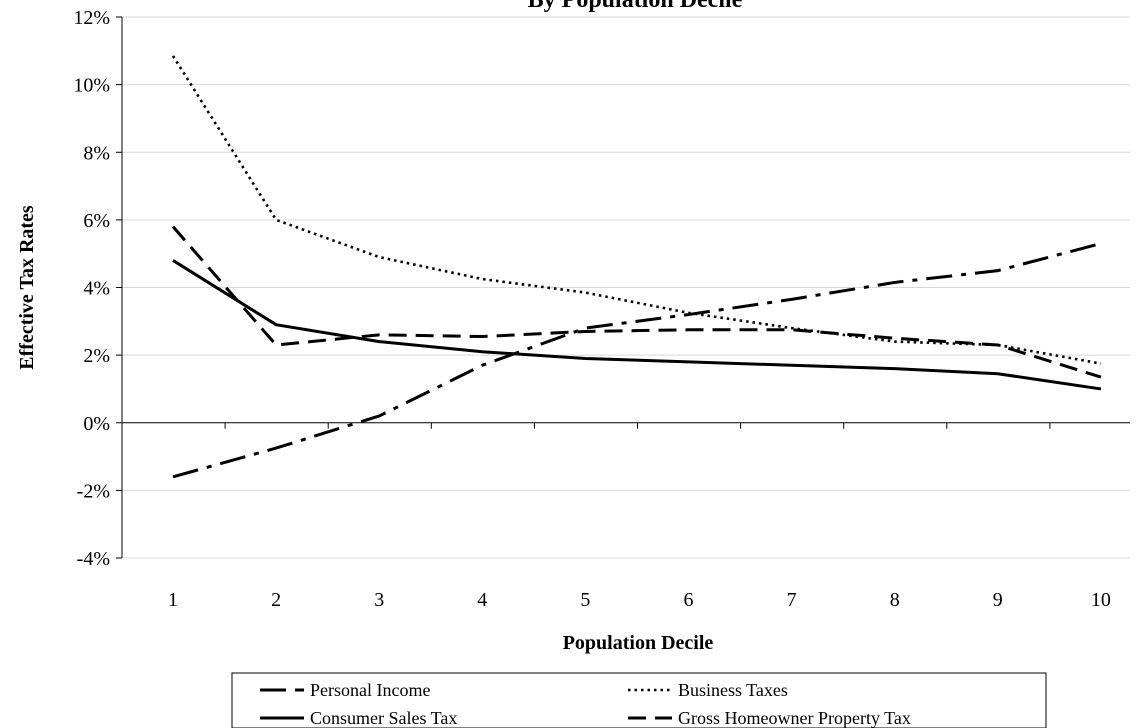 The image size is (1144, 728). Describe the element at coordinates (91, 86) in the screenshot. I see `y-tick-label: 10%` at that location.